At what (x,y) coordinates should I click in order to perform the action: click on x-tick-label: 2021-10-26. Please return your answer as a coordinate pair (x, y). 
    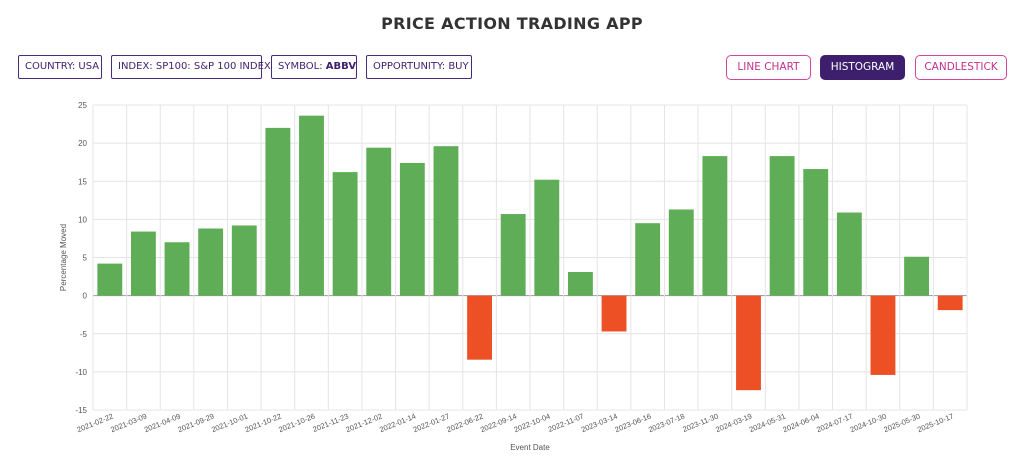
    Looking at the image, I should click on (296, 423).